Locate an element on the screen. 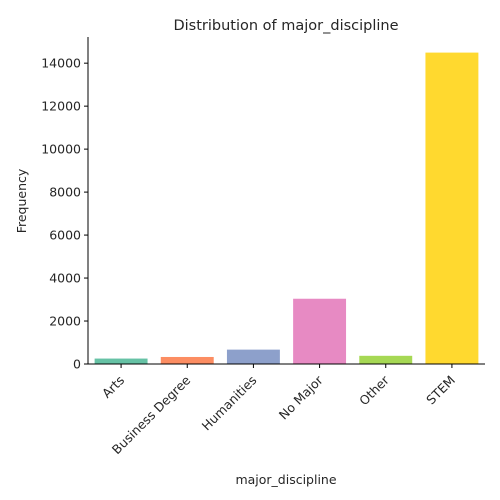  y-tick-label: 2000 is located at coordinates (65, 321).